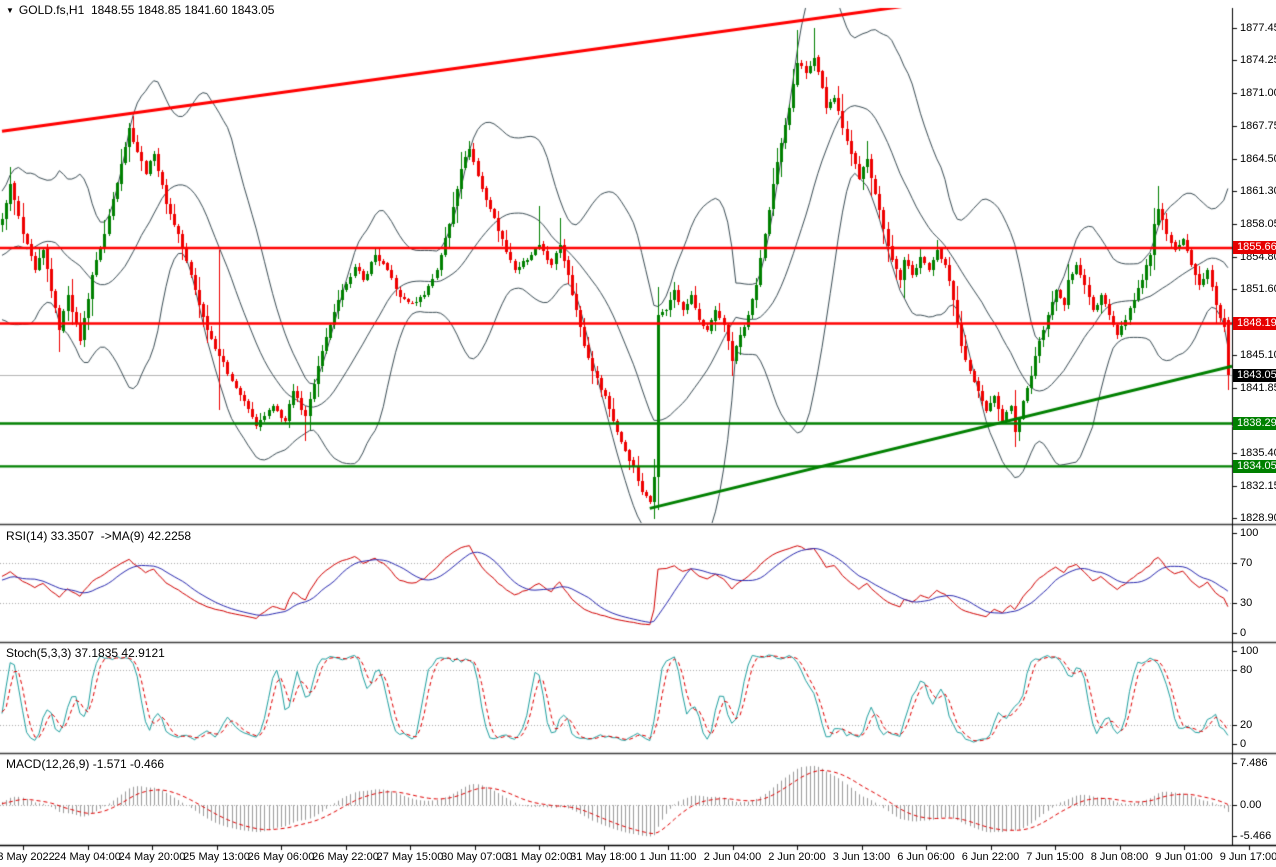  What do you see at coordinates (99, 536) in the screenshot?
I see `rsi-indicator-label: RSI(14) 33.3507 ->MA(9) 42.2258` at bounding box center [99, 536].